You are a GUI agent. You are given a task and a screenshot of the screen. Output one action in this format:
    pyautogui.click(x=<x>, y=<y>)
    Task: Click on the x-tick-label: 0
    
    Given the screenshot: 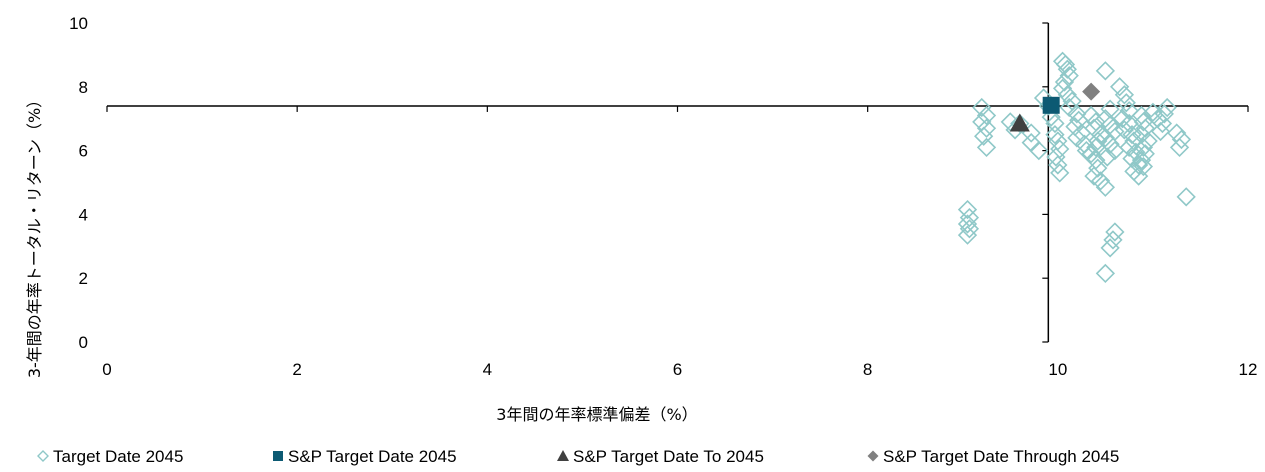 What is the action you would take?
    pyautogui.click(x=106, y=369)
    